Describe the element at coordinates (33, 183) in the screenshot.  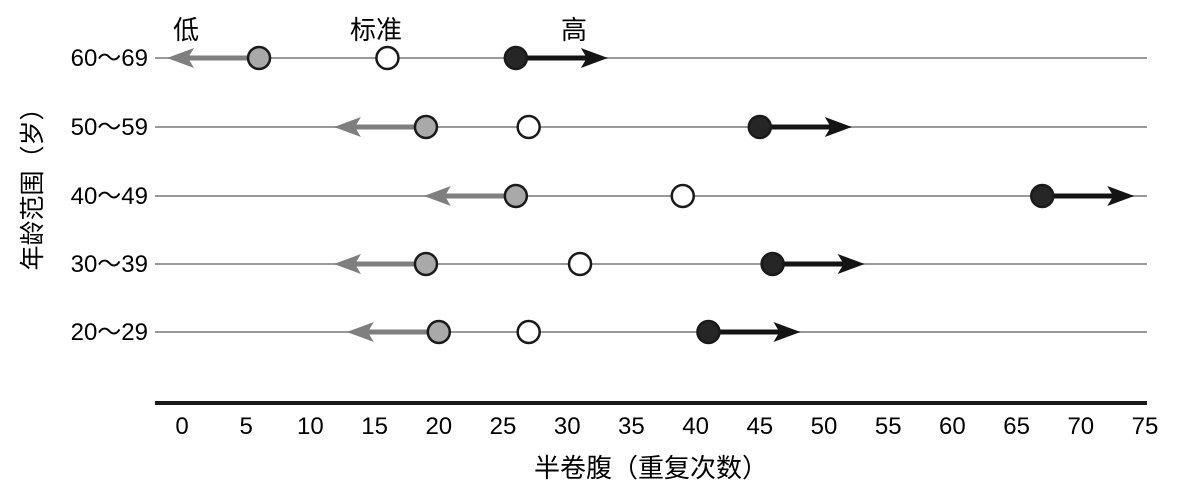
I see `y-axis-title: 年龄范围（岁）` at that location.